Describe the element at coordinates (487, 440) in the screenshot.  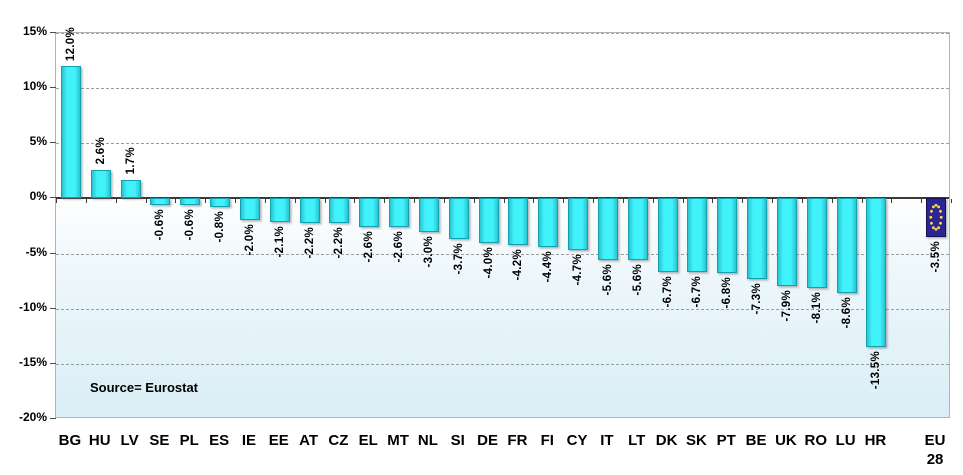
I see `x-axis-label: DE` at that location.